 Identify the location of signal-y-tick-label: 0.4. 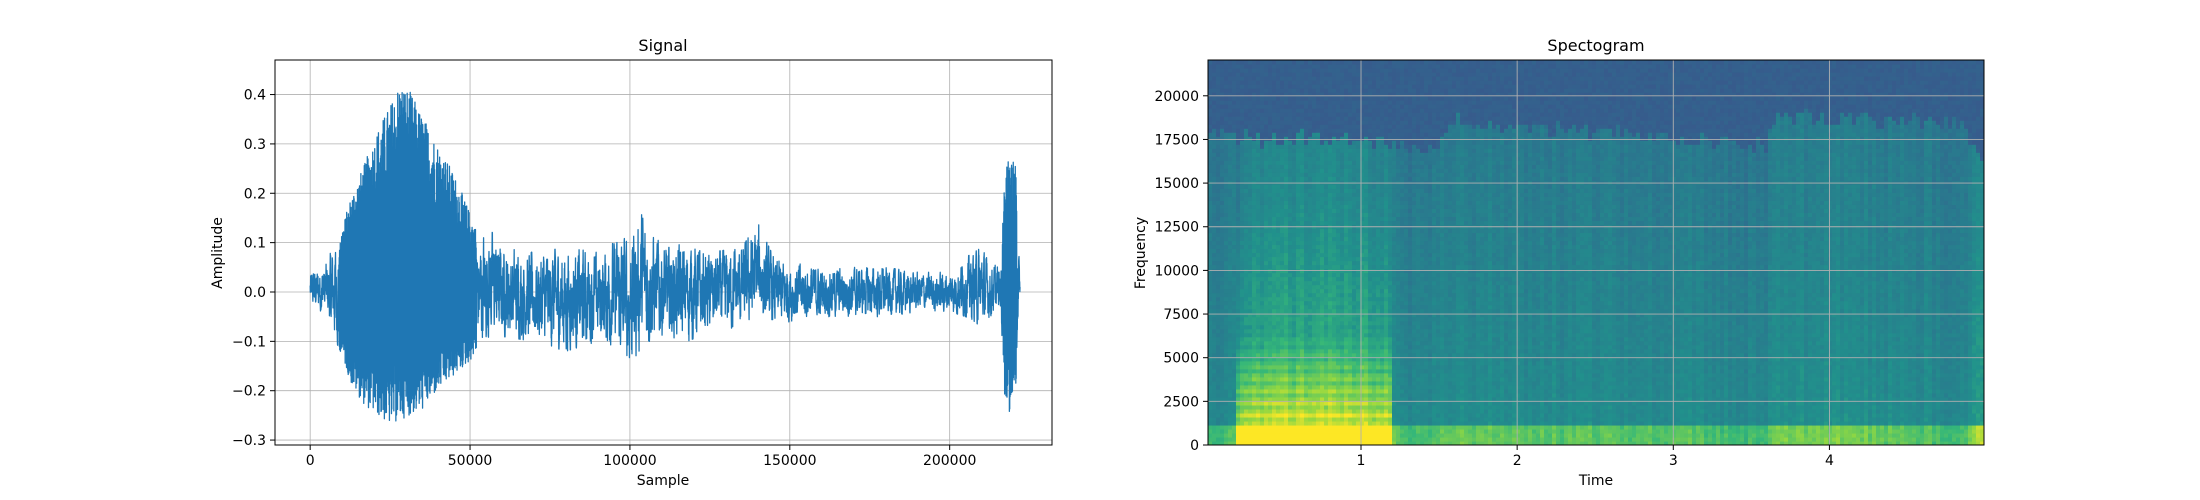
(255, 96).